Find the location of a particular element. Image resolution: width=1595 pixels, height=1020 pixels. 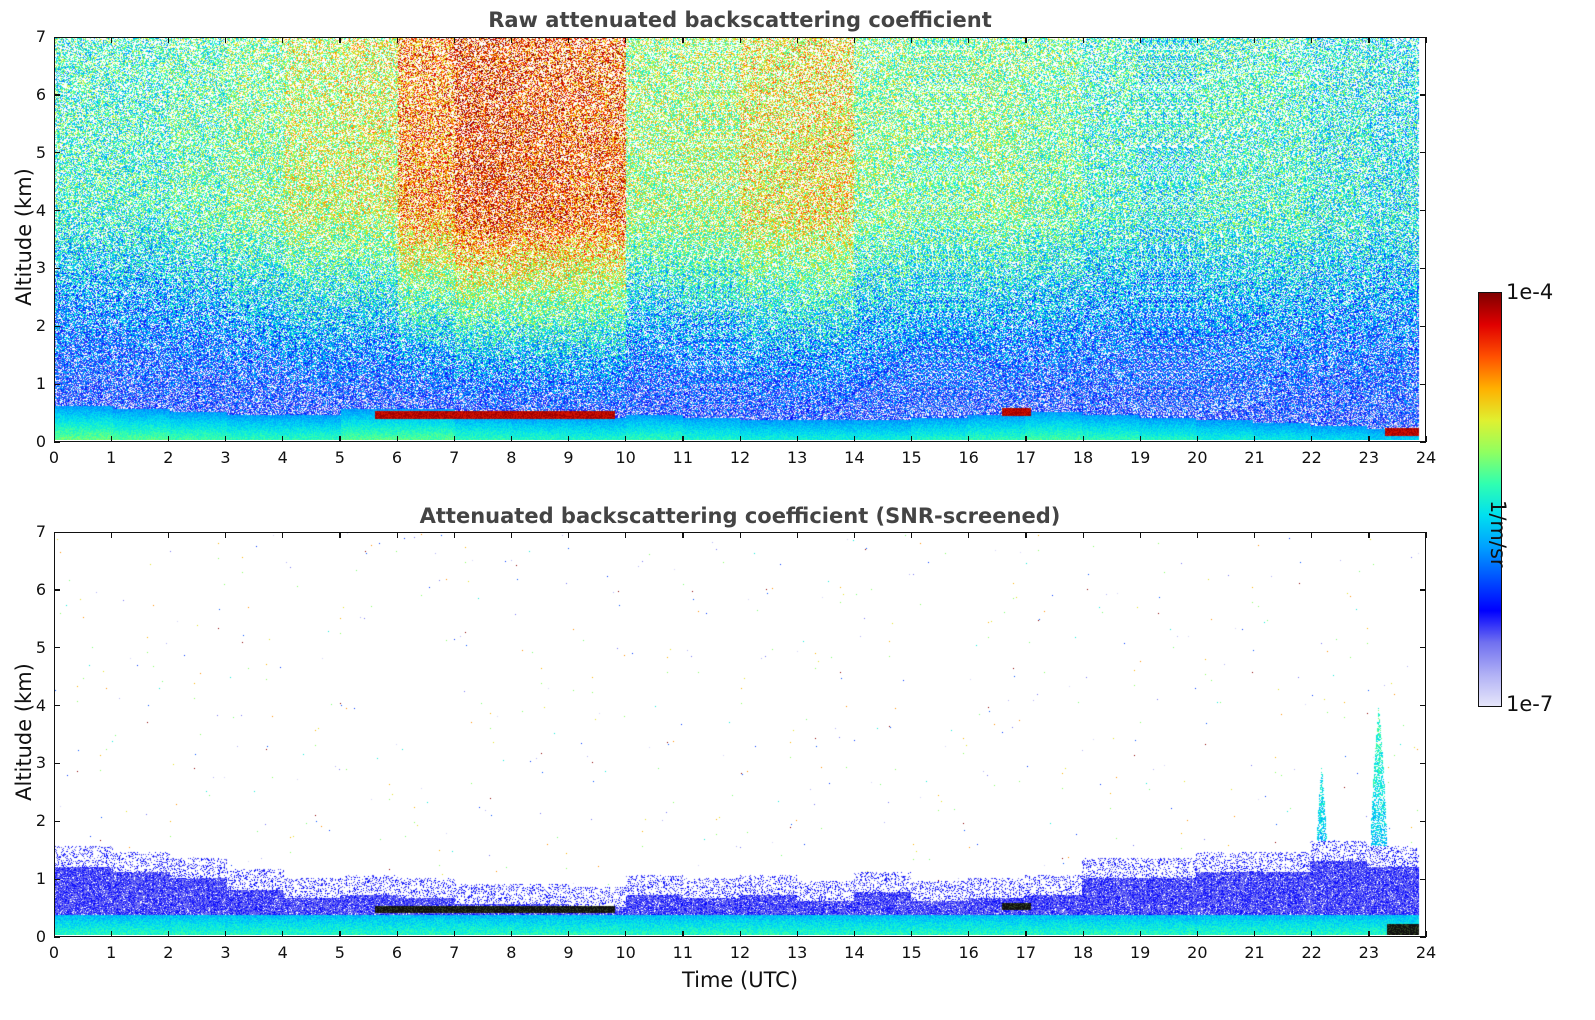

colorbar-min-label: 1e-7 is located at coordinates (1530, 704).